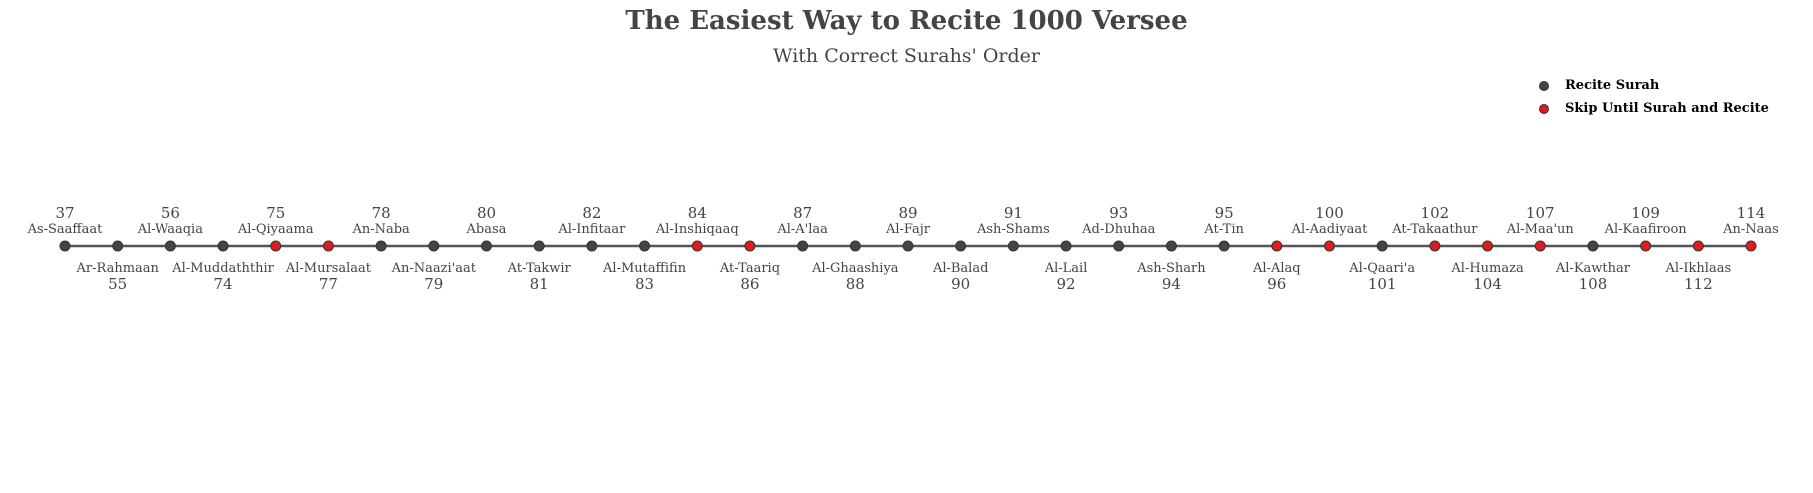 The image size is (1813, 493). I want to click on surah-number-label: 55, so click(117, 284).